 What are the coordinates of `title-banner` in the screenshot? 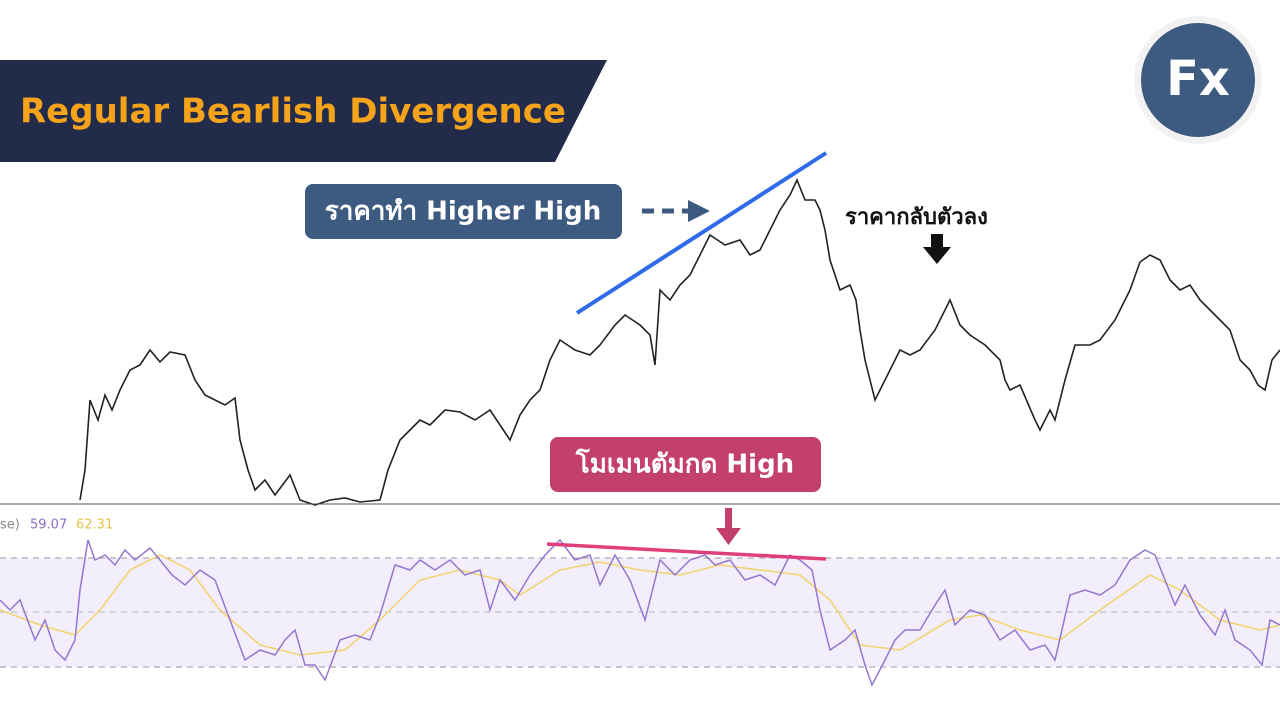 It's located at (303, 111).